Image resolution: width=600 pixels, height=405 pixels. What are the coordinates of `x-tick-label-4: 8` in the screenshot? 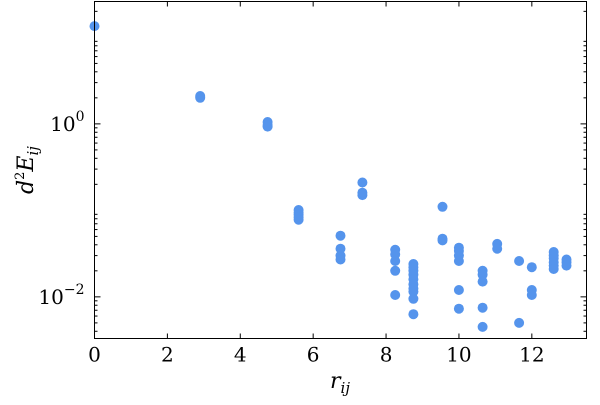 It's located at (386, 355).